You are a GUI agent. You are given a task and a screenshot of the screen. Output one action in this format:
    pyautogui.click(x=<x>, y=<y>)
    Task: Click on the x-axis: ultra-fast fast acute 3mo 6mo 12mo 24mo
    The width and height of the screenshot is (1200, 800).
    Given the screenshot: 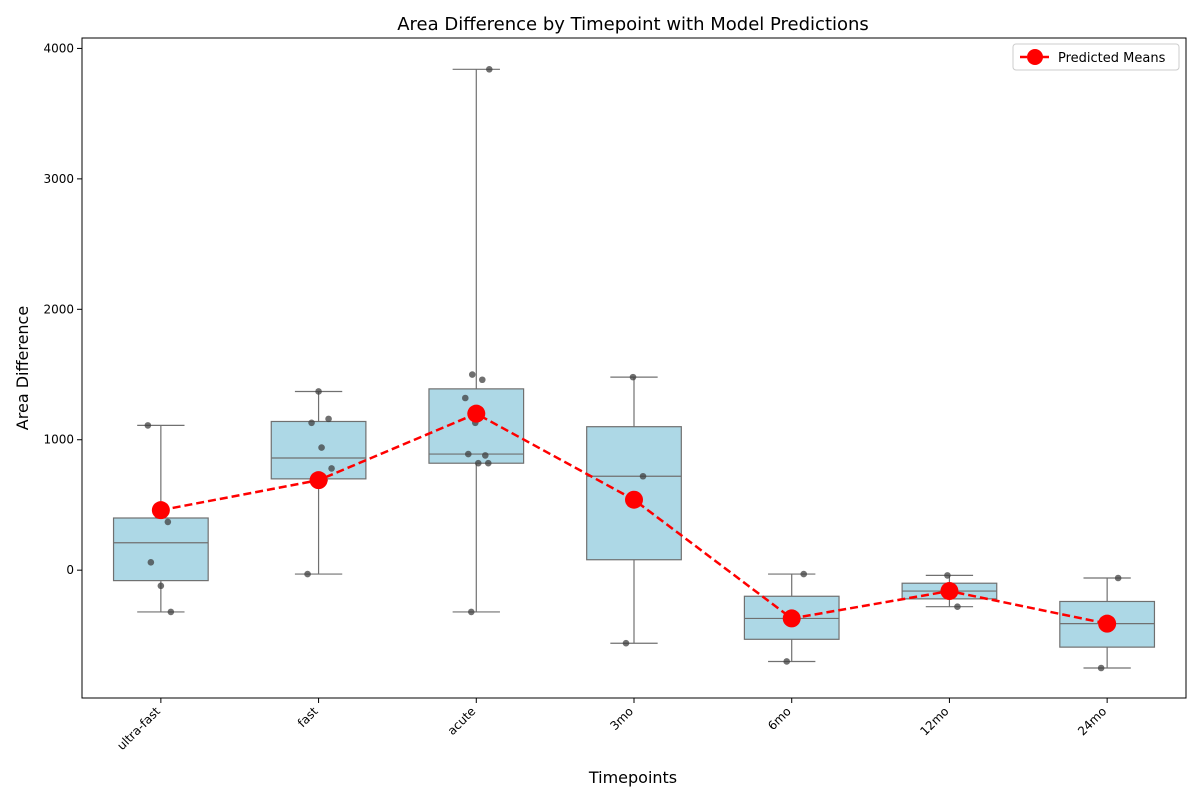 What is the action you would take?
    pyautogui.click(x=611, y=725)
    